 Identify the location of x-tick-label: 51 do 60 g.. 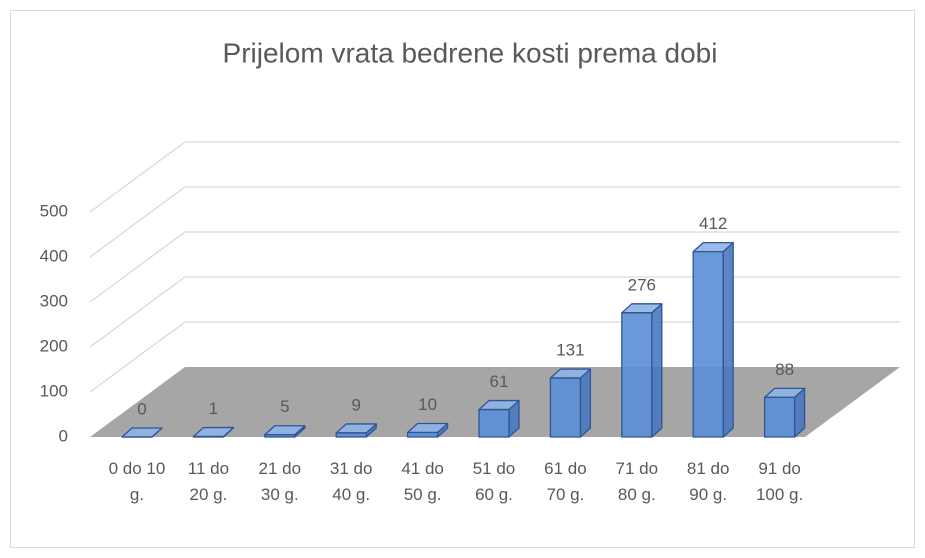
(494, 481).